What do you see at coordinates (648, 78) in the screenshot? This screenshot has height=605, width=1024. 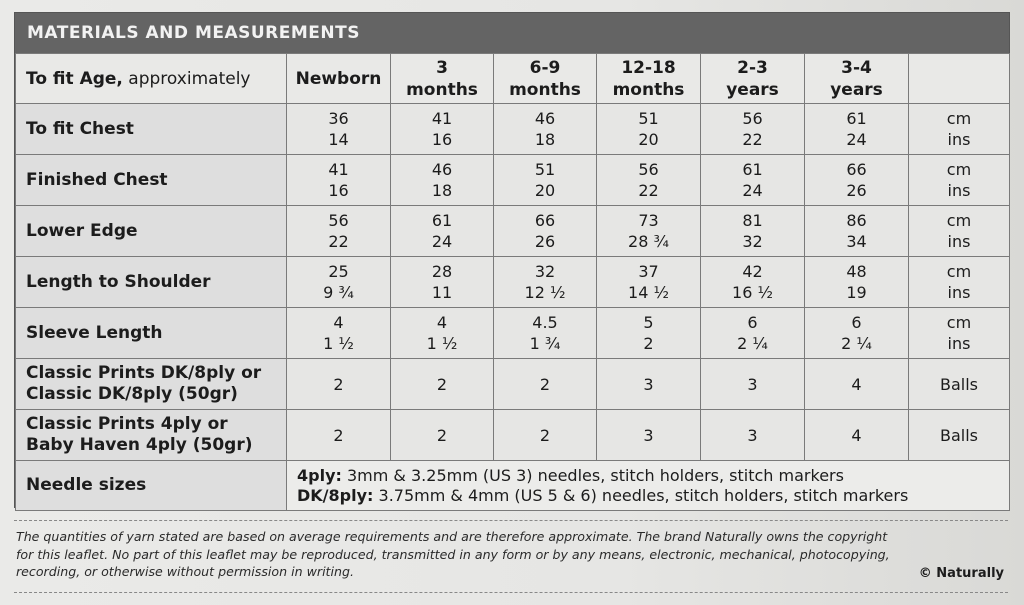 I see `size-header-12-18-months: 12-18 months` at bounding box center [648, 78].